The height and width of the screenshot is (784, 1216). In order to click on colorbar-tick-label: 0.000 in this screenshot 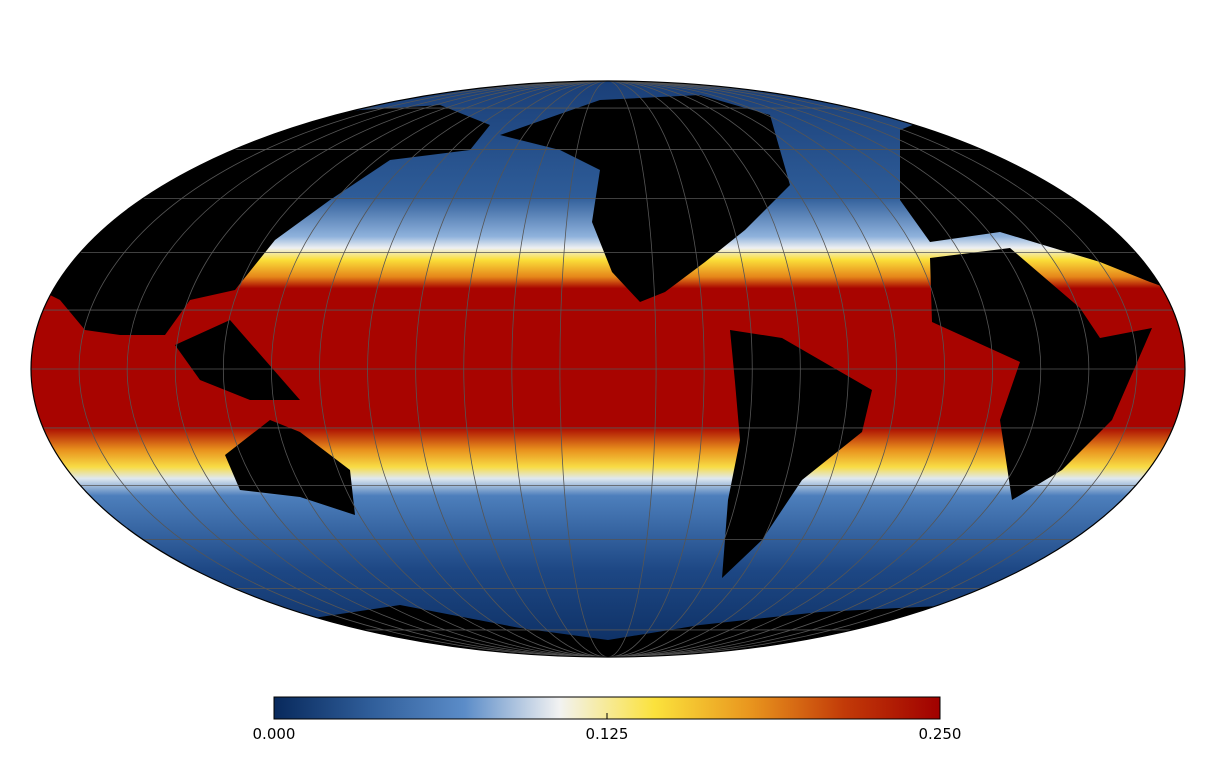, I will do `click(274, 734)`.